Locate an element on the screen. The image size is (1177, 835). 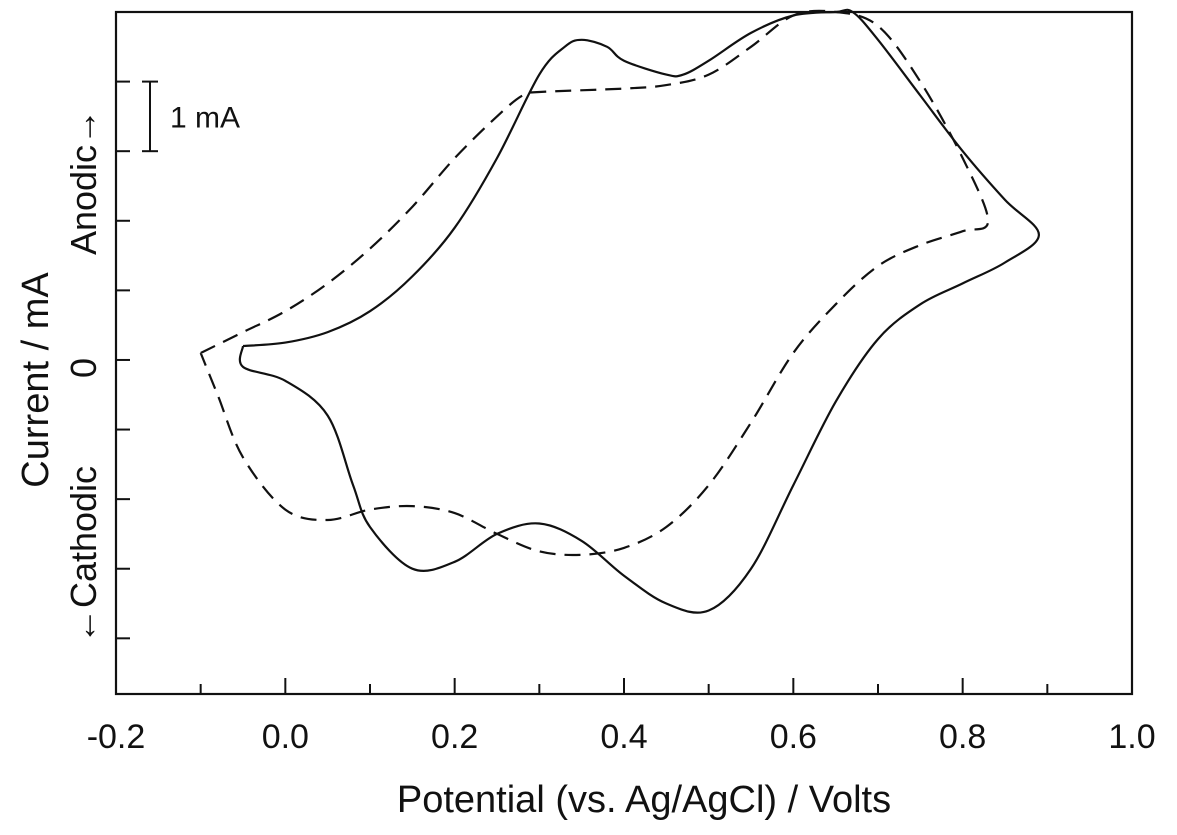
x-tick-label: 1.0 is located at coordinates (1131, 737).